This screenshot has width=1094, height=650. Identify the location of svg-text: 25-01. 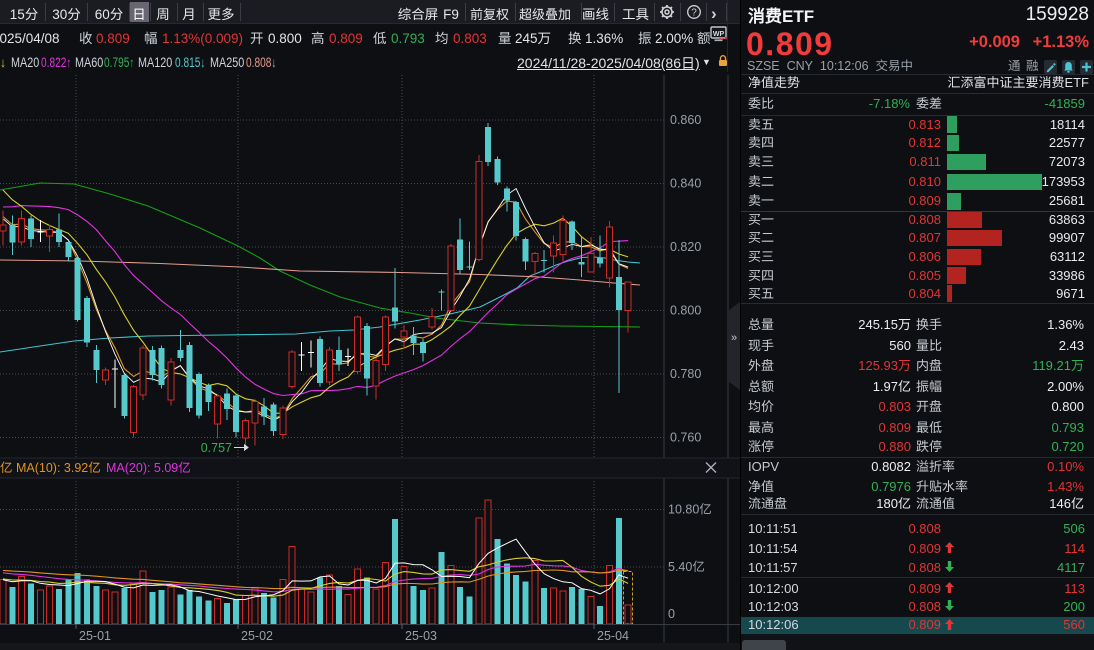
(95, 636).